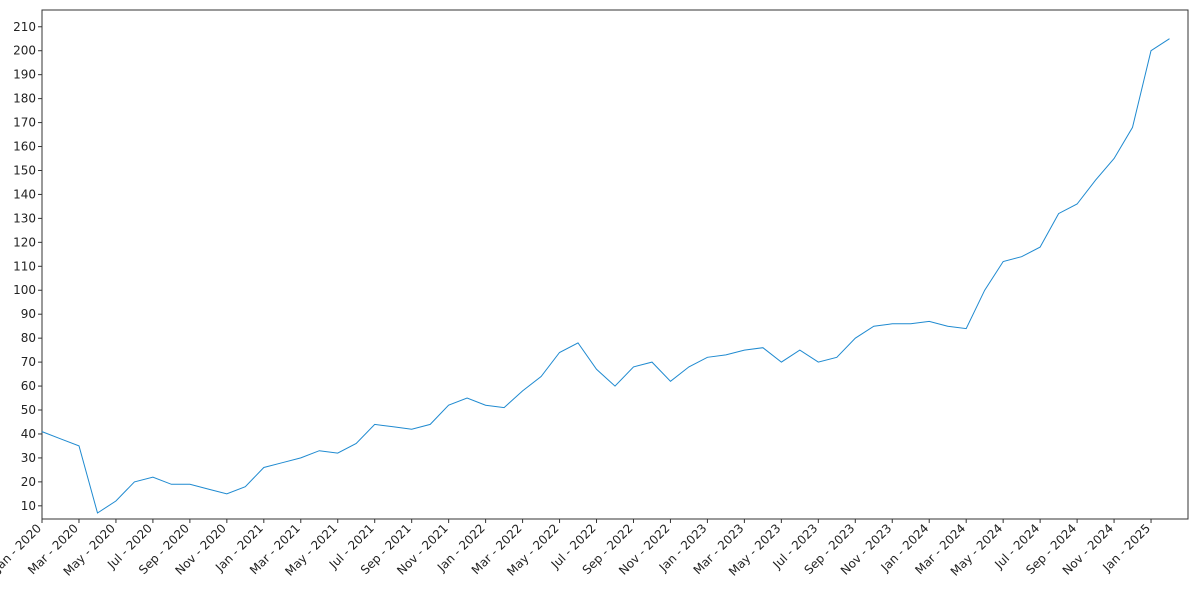  I want to click on y-tick-label: 60, so click(28, 386).